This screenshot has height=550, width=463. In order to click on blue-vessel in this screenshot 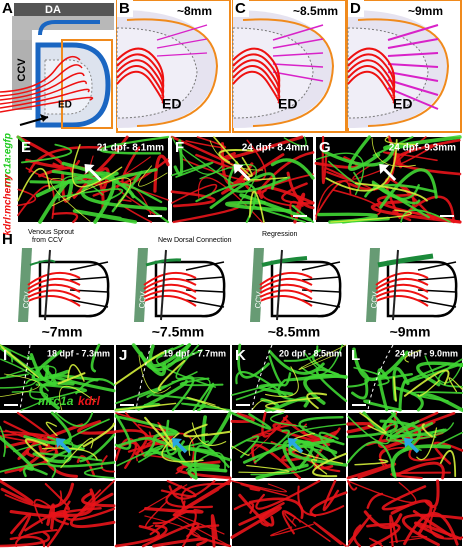, I will do `click(69, 28)`.